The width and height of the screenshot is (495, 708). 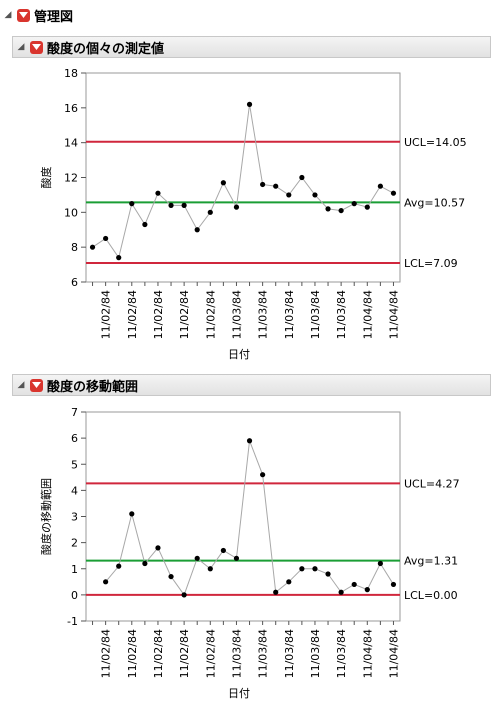 What do you see at coordinates (74, 595) in the screenshot?
I see `y-tick-label: 0` at bounding box center [74, 595].